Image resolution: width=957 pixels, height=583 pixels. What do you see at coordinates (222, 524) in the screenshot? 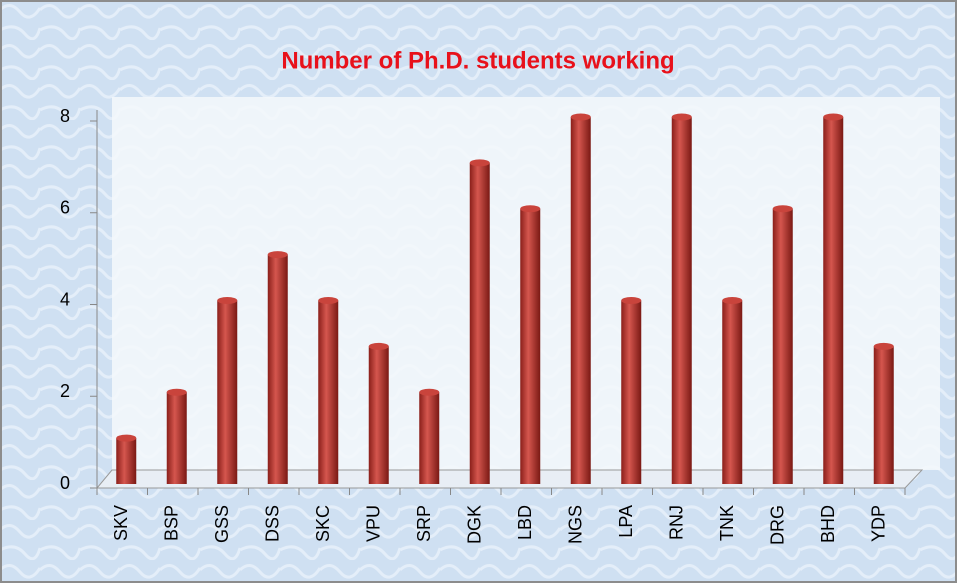
I see `x-tick-label: GSS` at bounding box center [222, 524].